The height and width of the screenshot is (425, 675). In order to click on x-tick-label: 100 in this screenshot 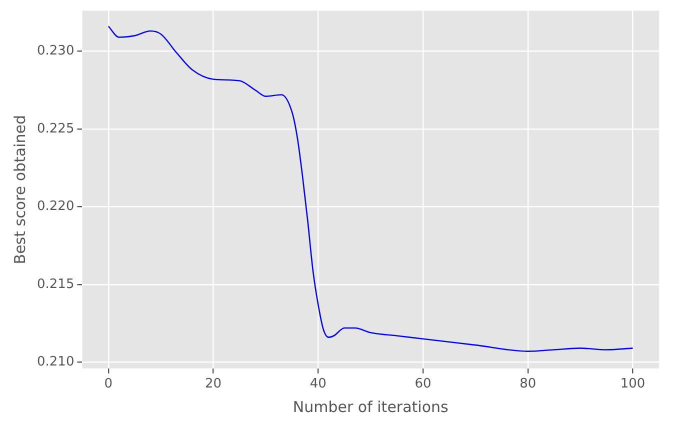, I will do `click(633, 384)`.